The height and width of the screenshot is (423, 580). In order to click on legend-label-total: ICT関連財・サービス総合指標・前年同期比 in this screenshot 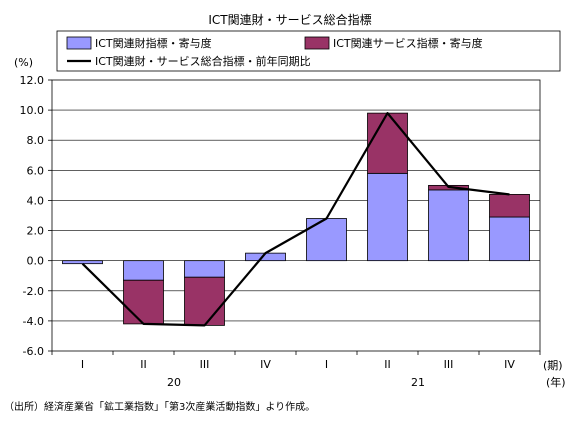, I will do `click(203, 61)`.